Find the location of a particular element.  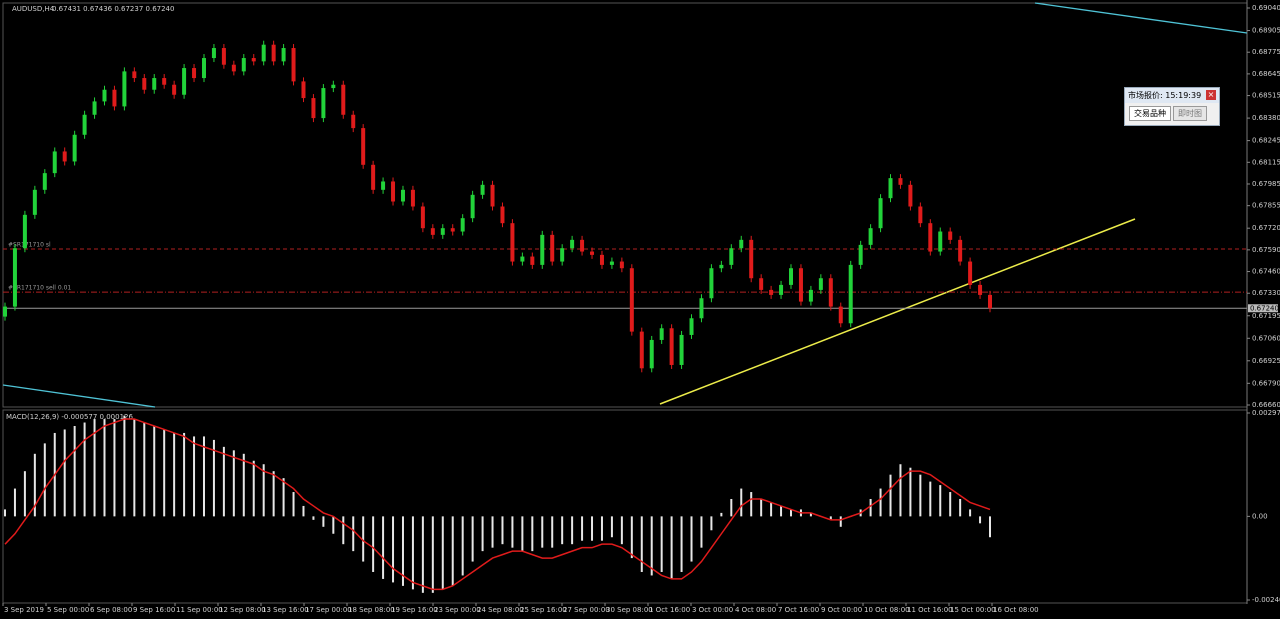

time-label: 27 Sep 00:00 is located at coordinates (586, 610).